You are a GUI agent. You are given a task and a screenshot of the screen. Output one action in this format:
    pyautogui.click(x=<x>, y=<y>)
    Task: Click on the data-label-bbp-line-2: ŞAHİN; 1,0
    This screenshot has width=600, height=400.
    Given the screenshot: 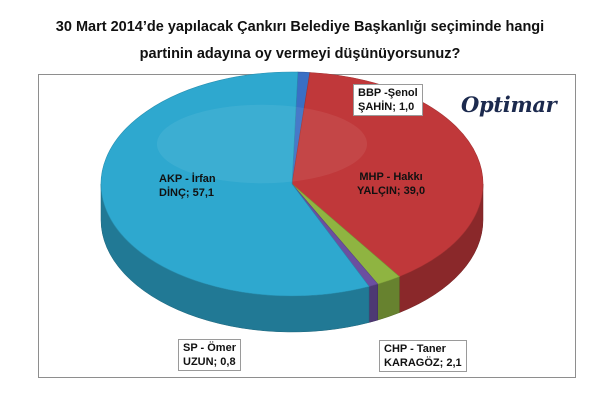 What is the action you would take?
    pyautogui.click(x=386, y=107)
    